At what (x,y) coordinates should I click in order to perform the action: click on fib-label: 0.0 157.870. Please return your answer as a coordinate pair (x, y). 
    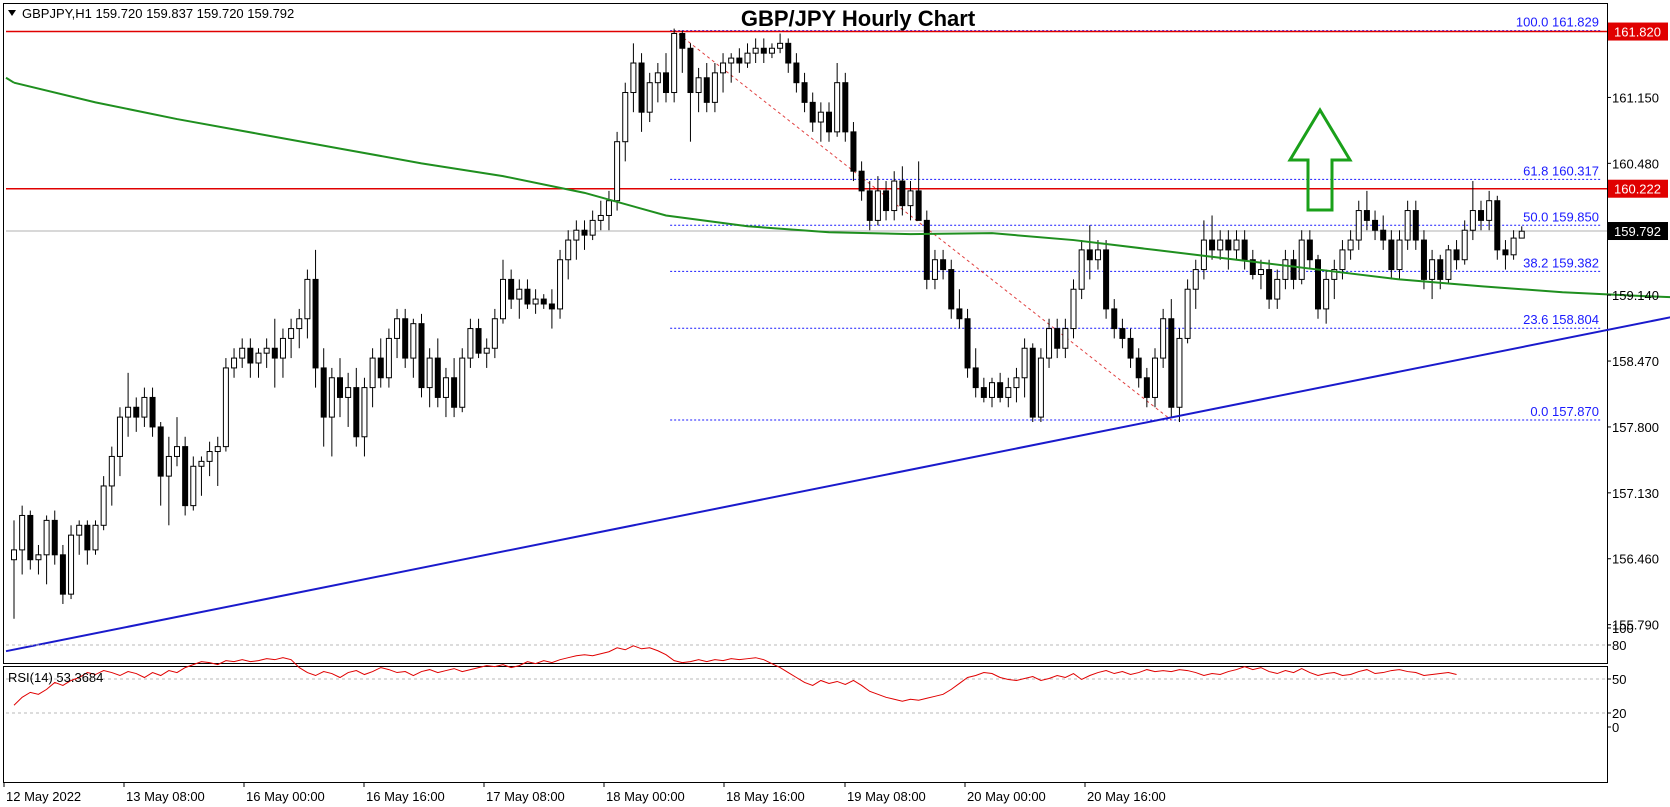
    Looking at the image, I should click on (1564, 411).